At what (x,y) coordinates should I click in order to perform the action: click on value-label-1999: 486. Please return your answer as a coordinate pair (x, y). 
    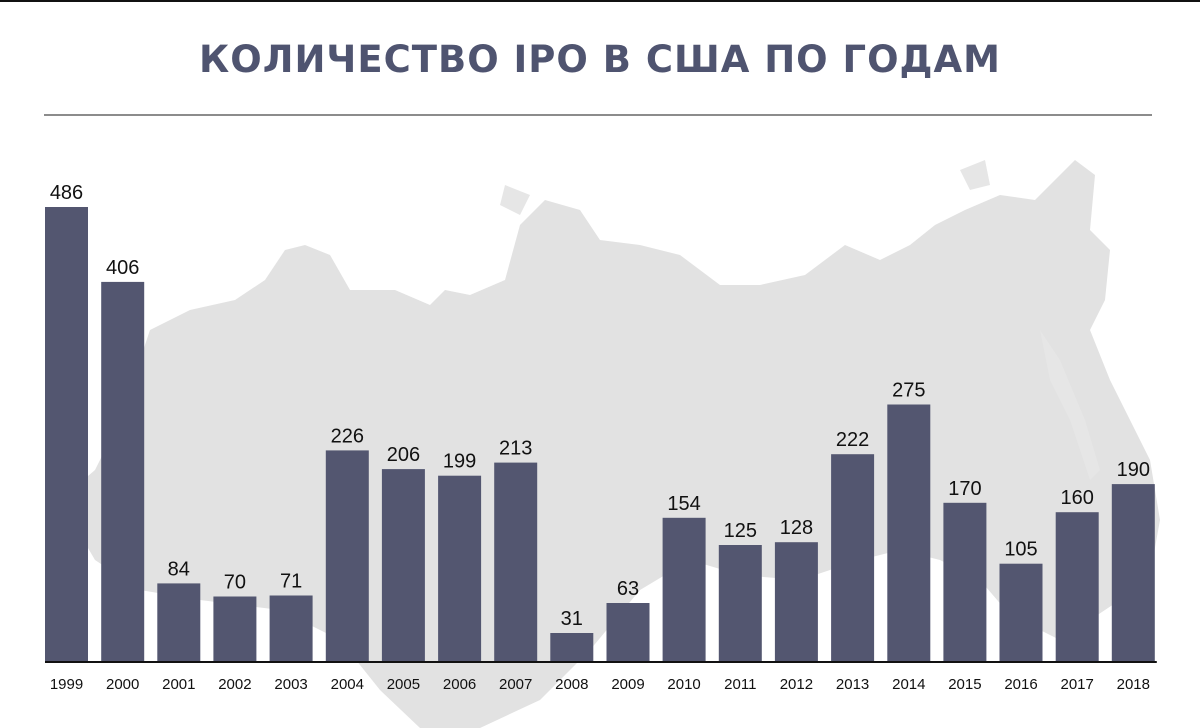
    Looking at the image, I should click on (66, 193).